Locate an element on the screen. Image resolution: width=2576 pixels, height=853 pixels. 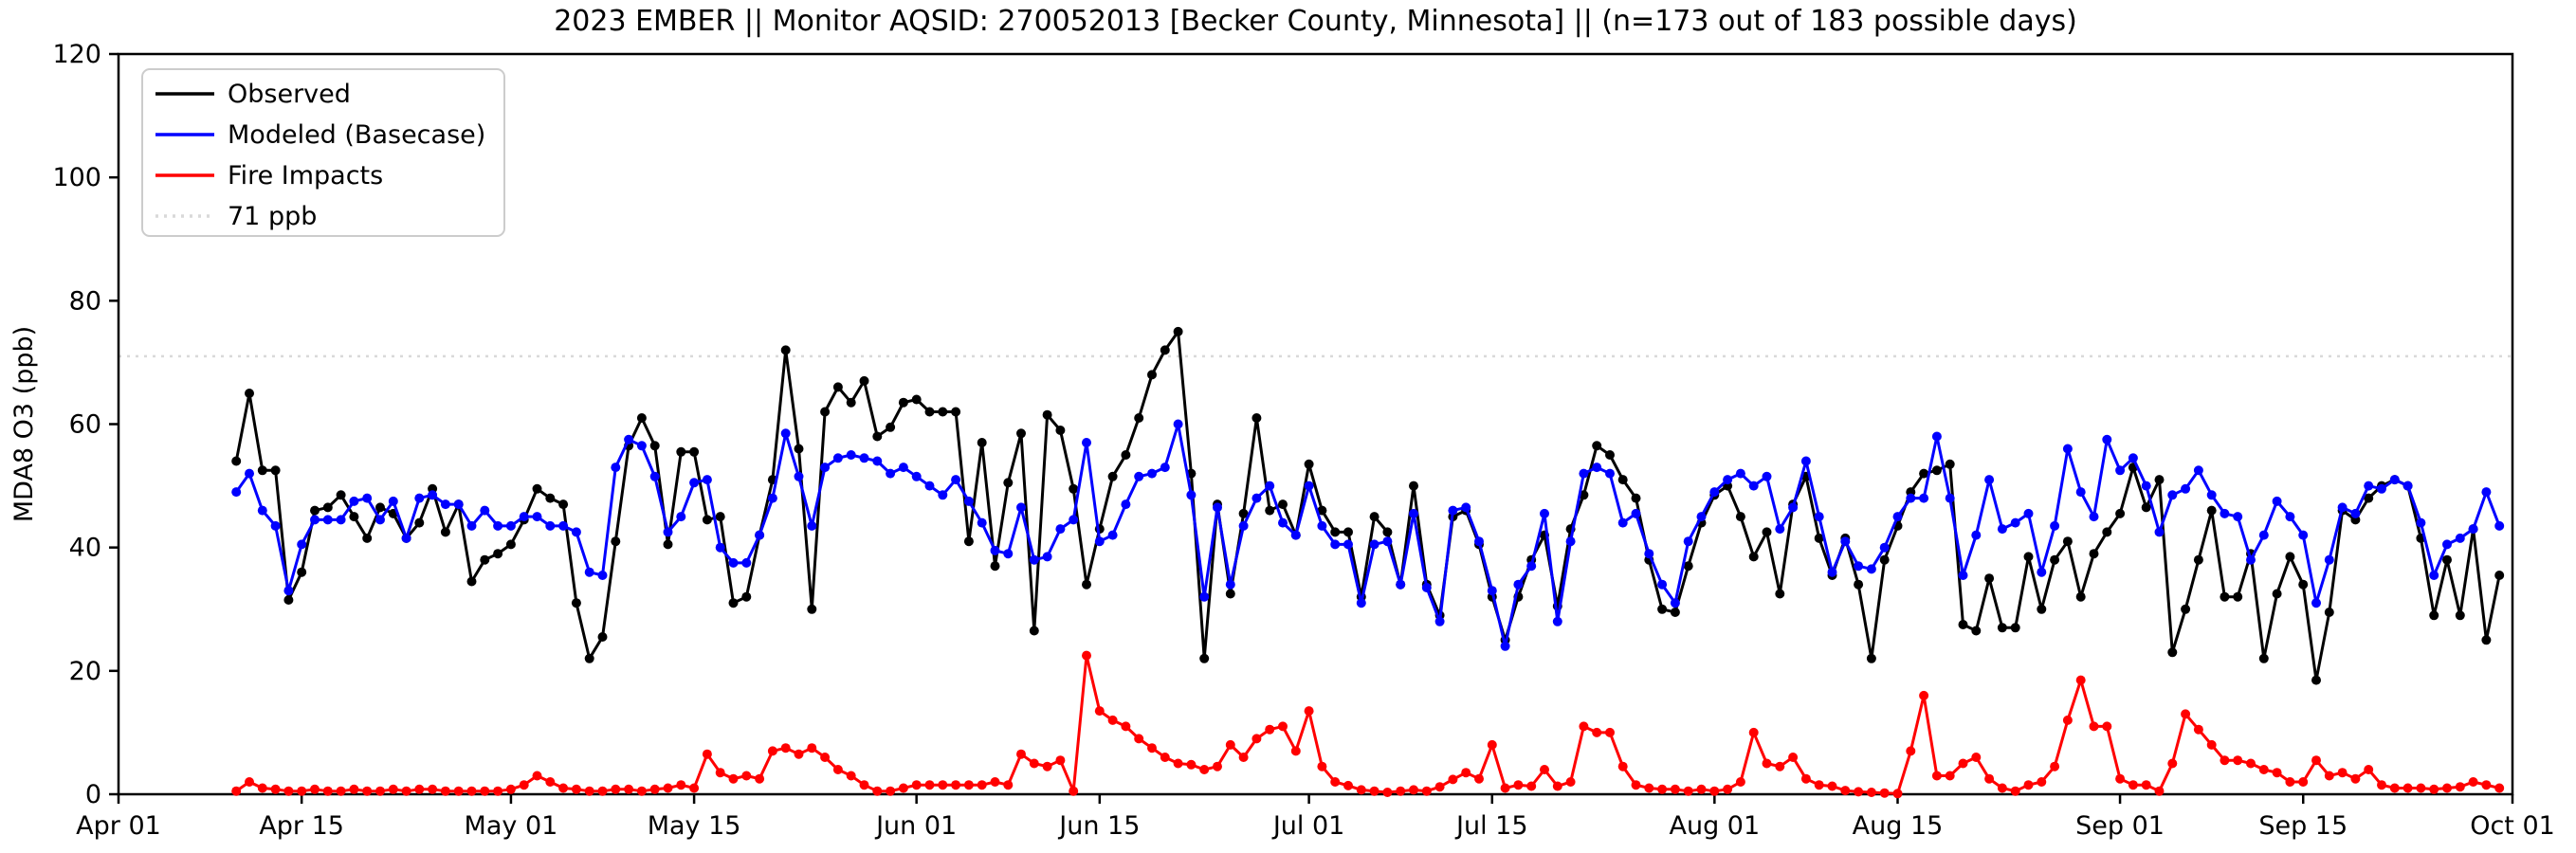
y-tick-label: 40 is located at coordinates (85, 548).